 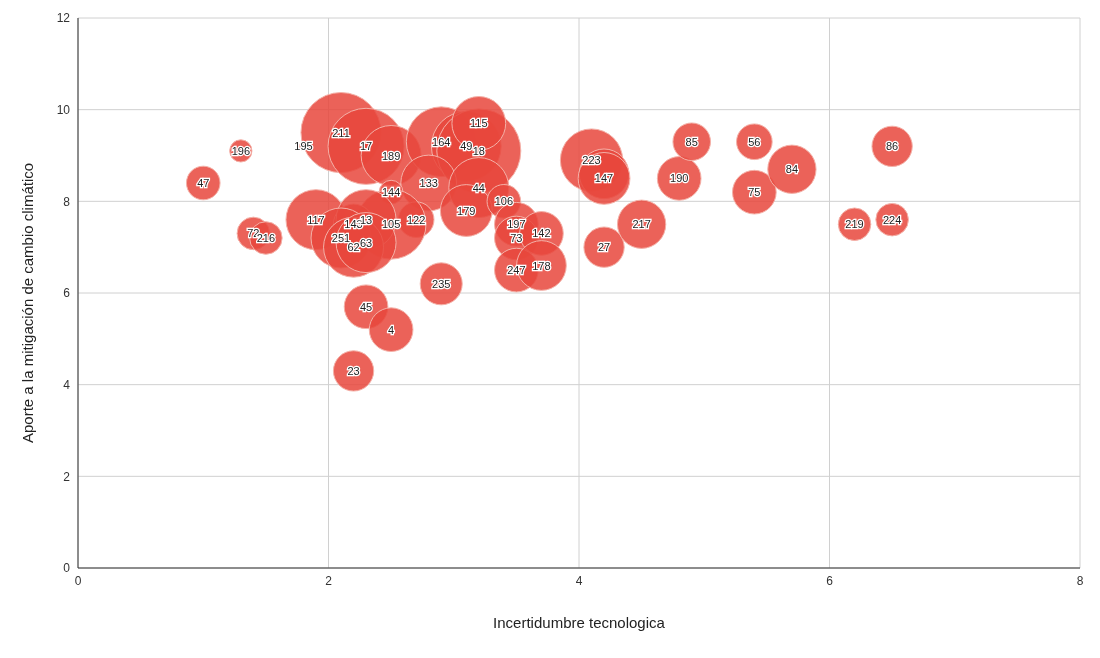 What do you see at coordinates (679, 178) in the screenshot?
I see `annotation: 190` at bounding box center [679, 178].